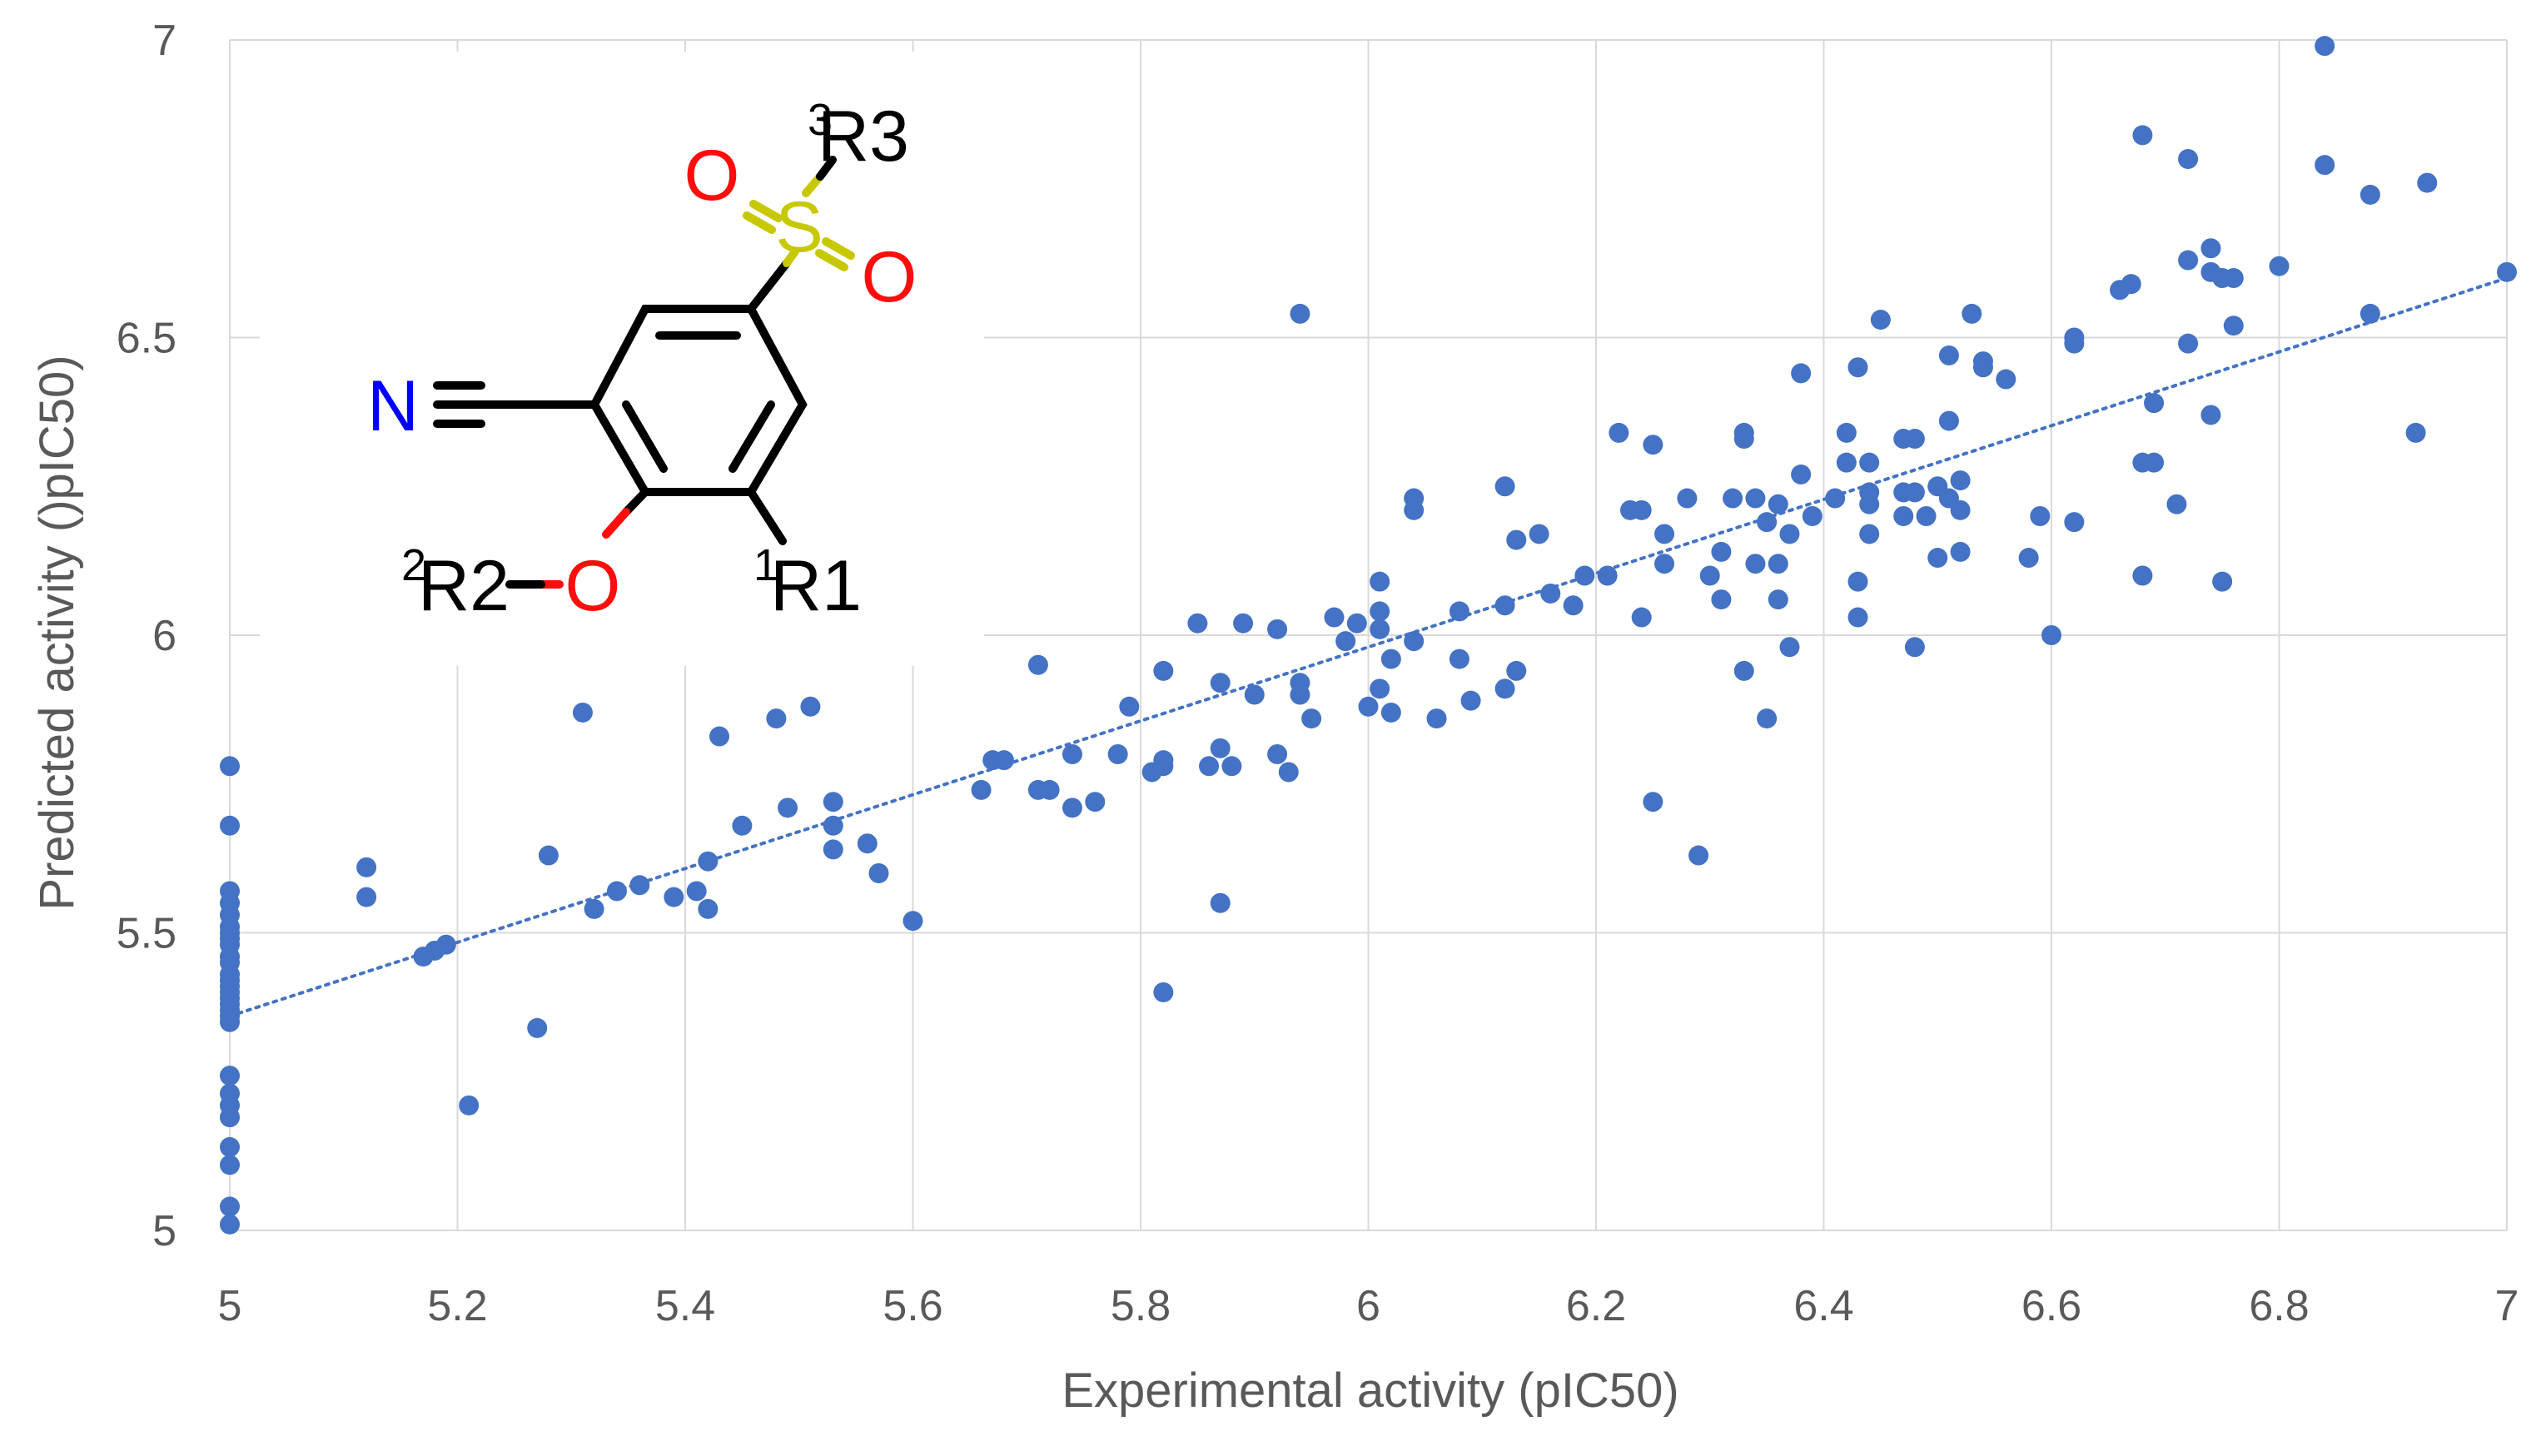 This screenshot has height=1456, width=2536. Describe the element at coordinates (57, 632) in the screenshot. I see `y-axis-title: Predicted activity ()pIC50)` at that location.